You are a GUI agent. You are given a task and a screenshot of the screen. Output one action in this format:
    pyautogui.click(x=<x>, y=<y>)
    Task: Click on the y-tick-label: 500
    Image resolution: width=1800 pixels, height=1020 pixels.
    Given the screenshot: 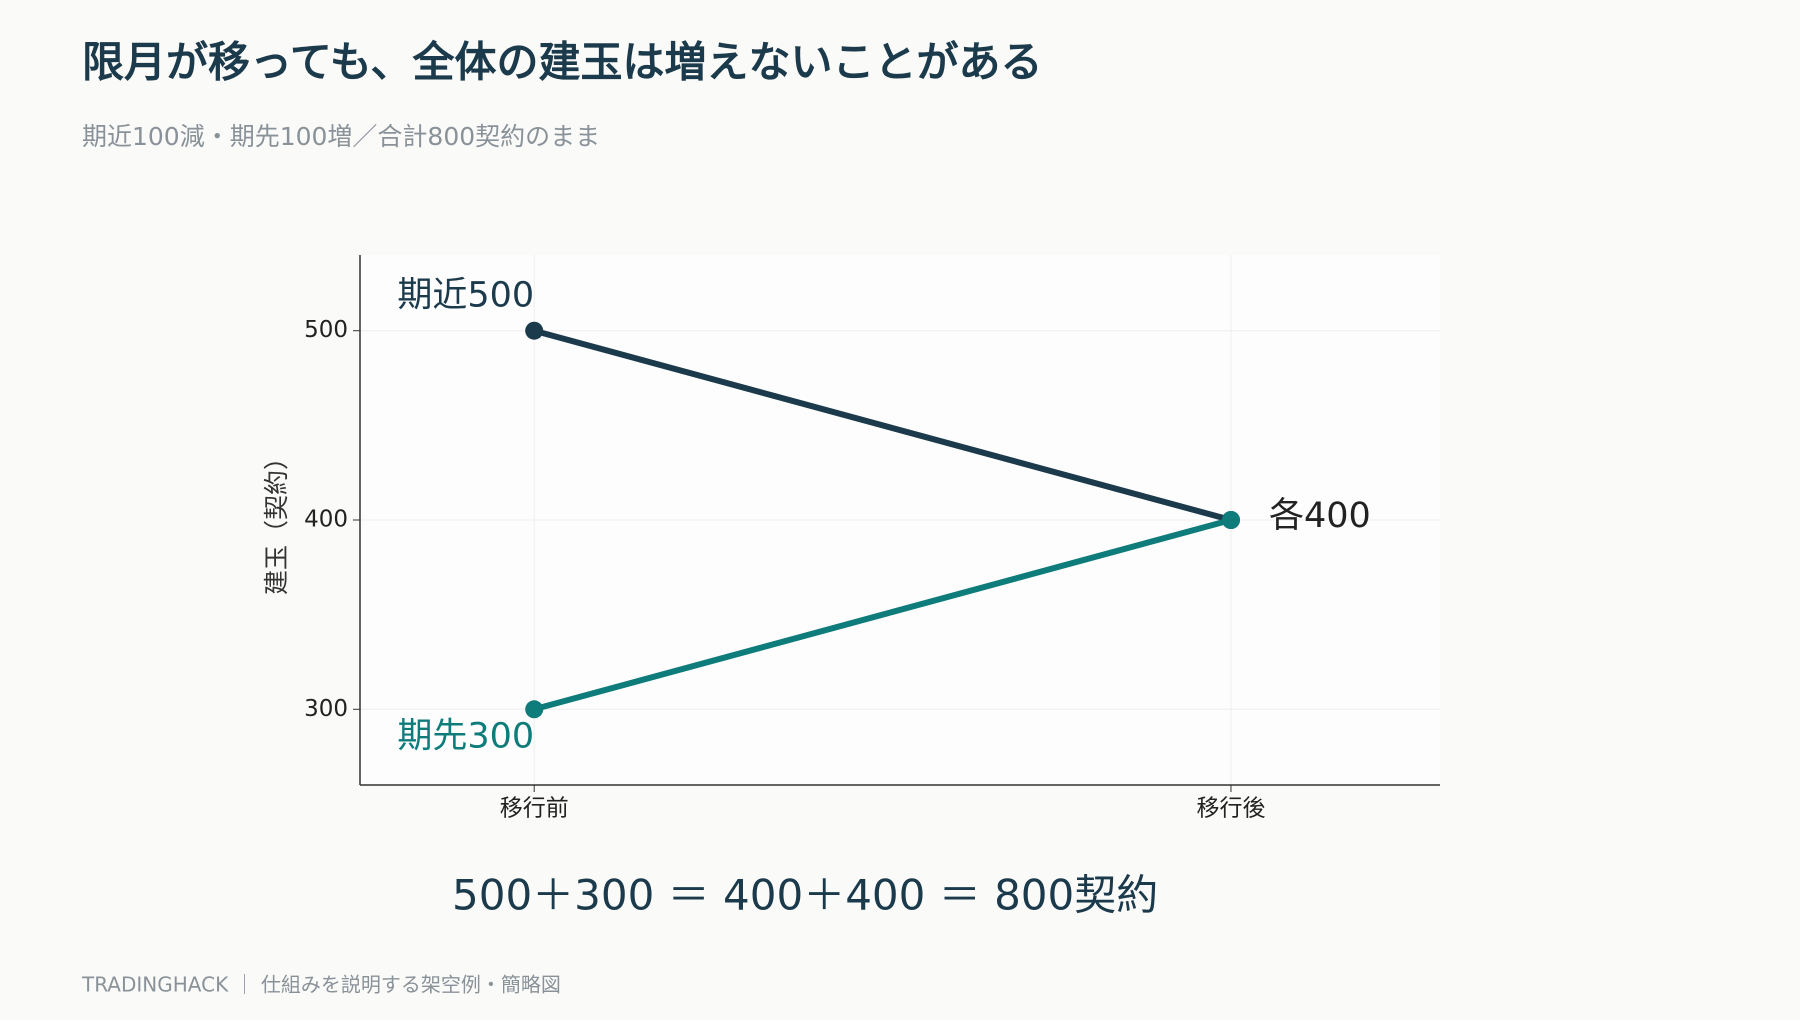 What is the action you would take?
    pyautogui.click(x=326, y=330)
    